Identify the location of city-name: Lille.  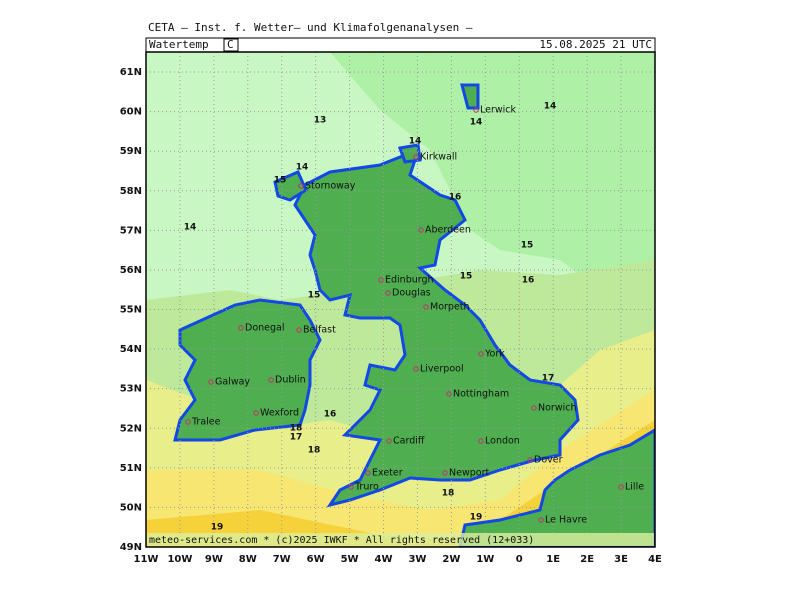
(634, 487).